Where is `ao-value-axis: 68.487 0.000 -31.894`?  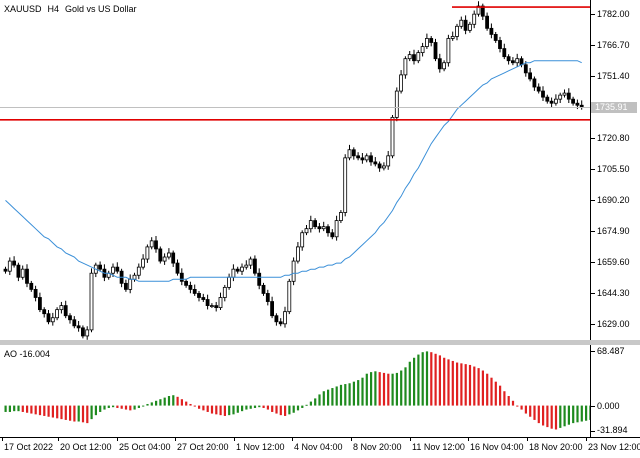 ao-value-axis: 68.487 0.000 -31.894 is located at coordinates (615, 391).